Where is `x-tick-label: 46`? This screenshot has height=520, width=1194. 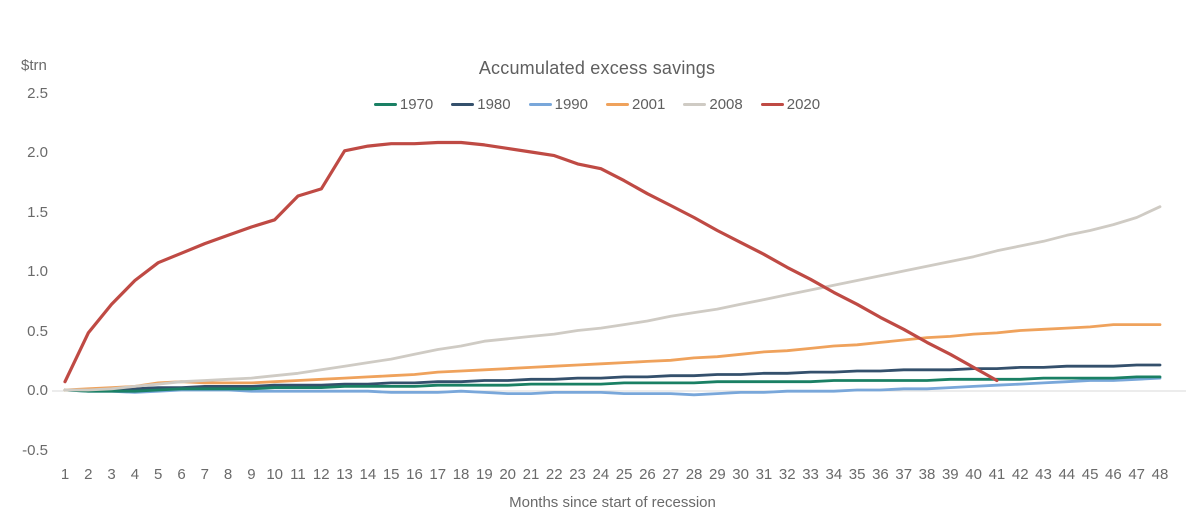 x-tick-label: 46 is located at coordinates (1113, 474).